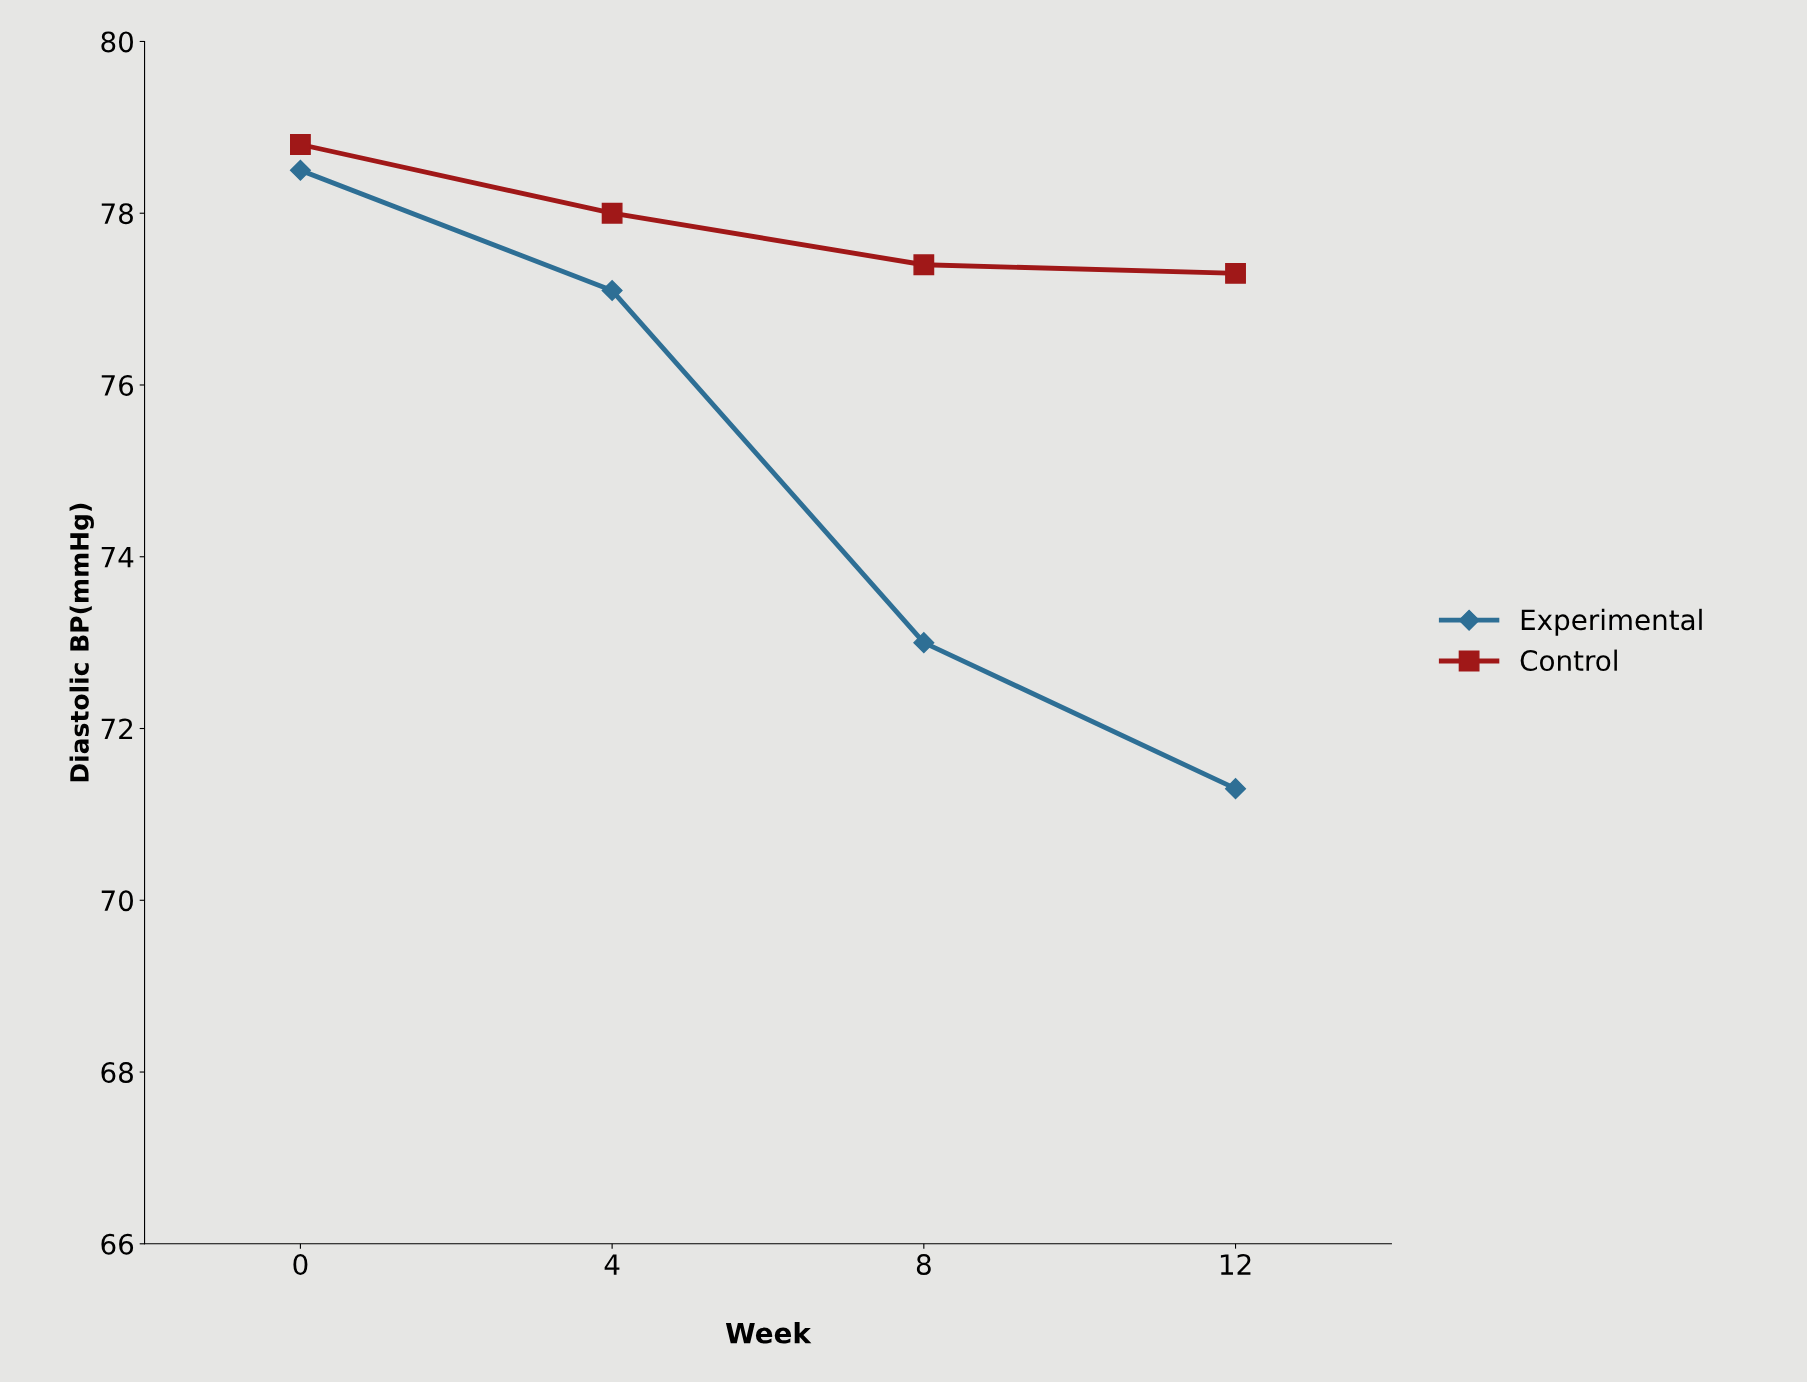  What do you see at coordinates (300, 1265) in the screenshot?
I see `x-tick-label: 0` at bounding box center [300, 1265].